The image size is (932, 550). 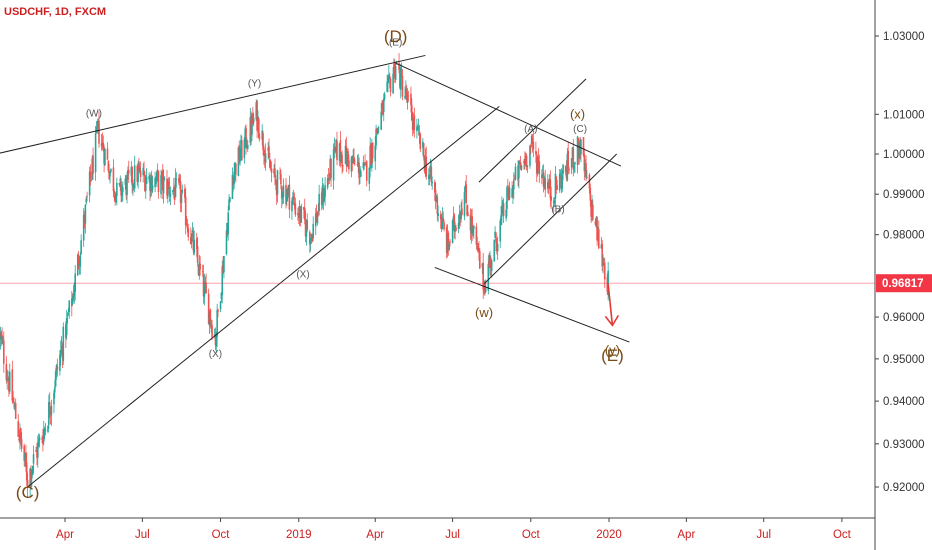 I want to click on price-tick-label: 0.92000, so click(x=904, y=488).